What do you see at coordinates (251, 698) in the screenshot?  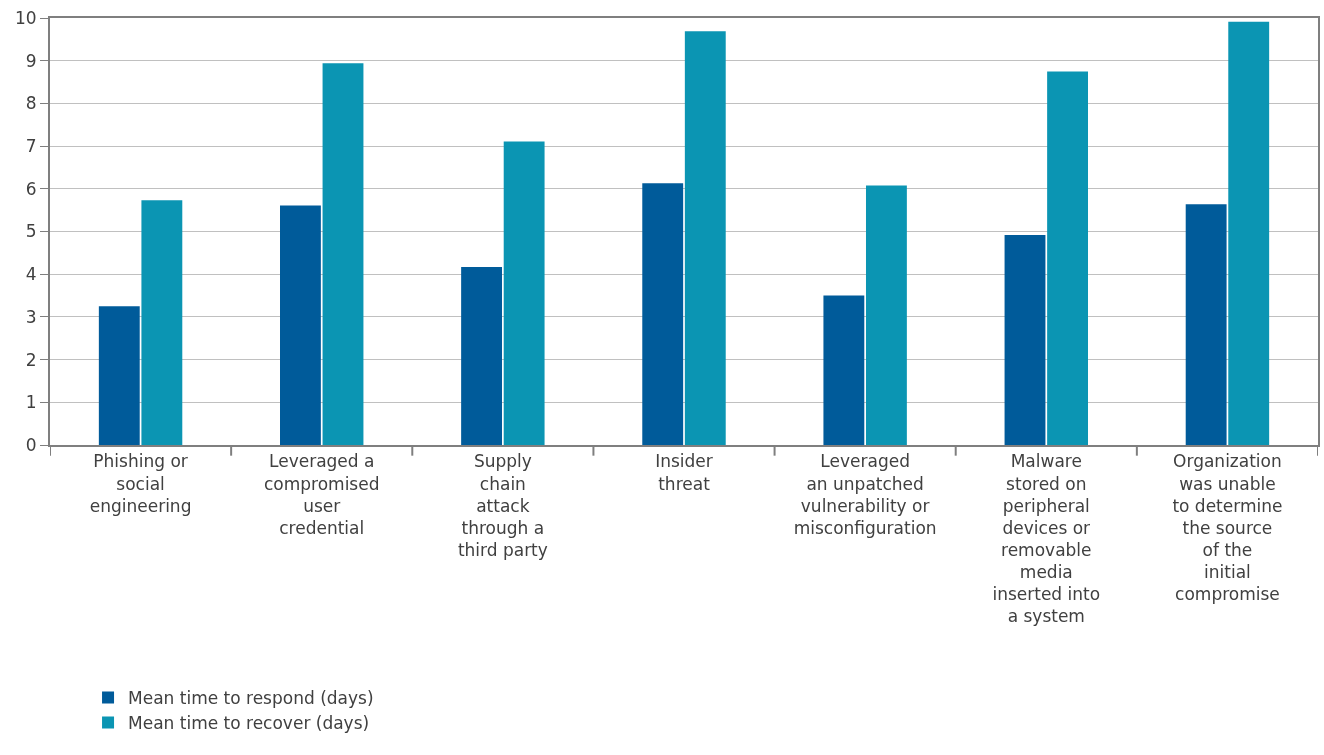 I see `legend-label: Mean time to respond (days)` at bounding box center [251, 698].